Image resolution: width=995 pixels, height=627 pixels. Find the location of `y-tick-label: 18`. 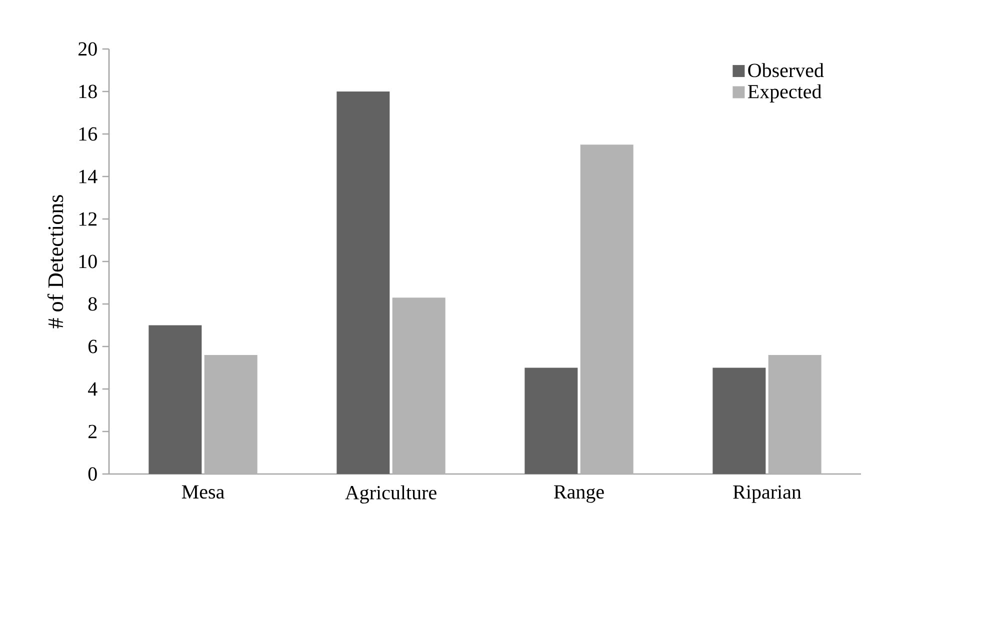

y-tick-label: 18 is located at coordinates (88, 91).